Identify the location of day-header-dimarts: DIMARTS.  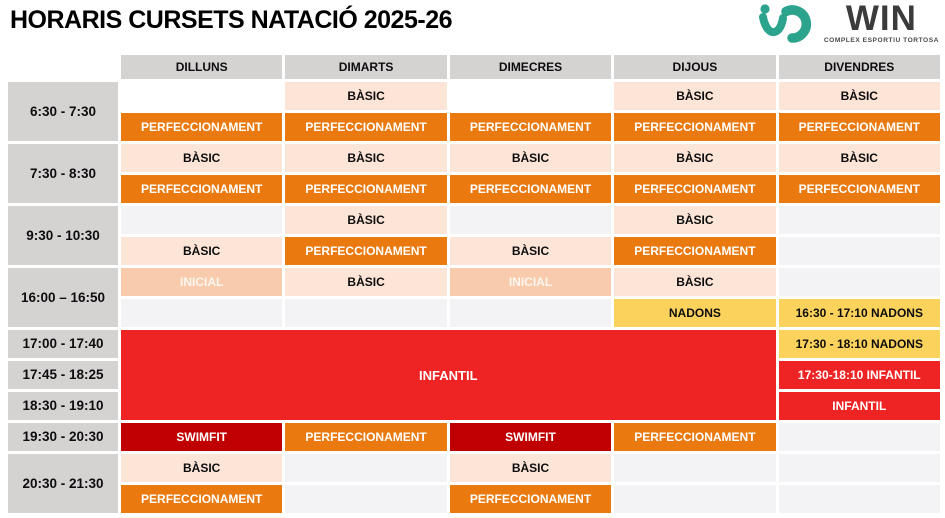
(366, 67).